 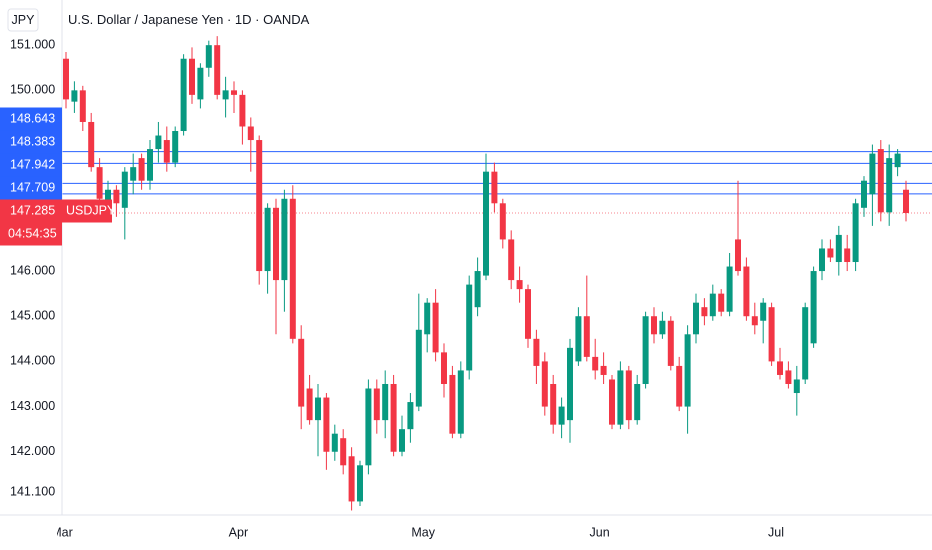 What do you see at coordinates (189, 19) in the screenshot?
I see `chart-title: U.S. Dollar / Japanese Yen · 1D · OANDA` at bounding box center [189, 19].